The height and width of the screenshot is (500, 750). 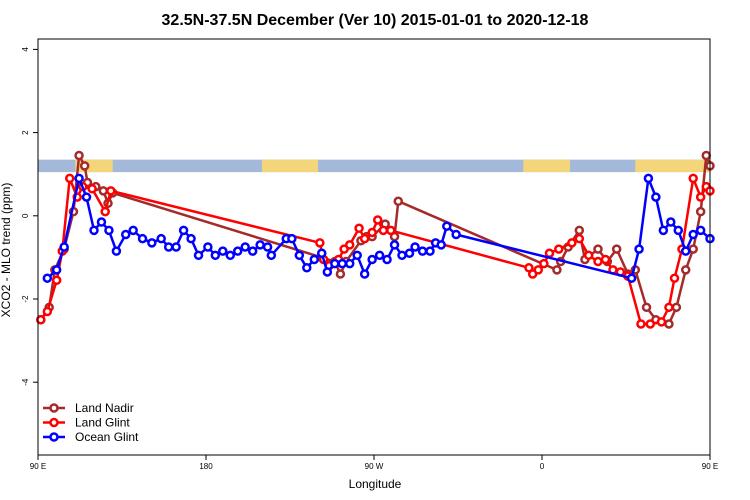 What do you see at coordinates (25, 49) in the screenshot?
I see `y-tick-label-0: 4` at bounding box center [25, 49].